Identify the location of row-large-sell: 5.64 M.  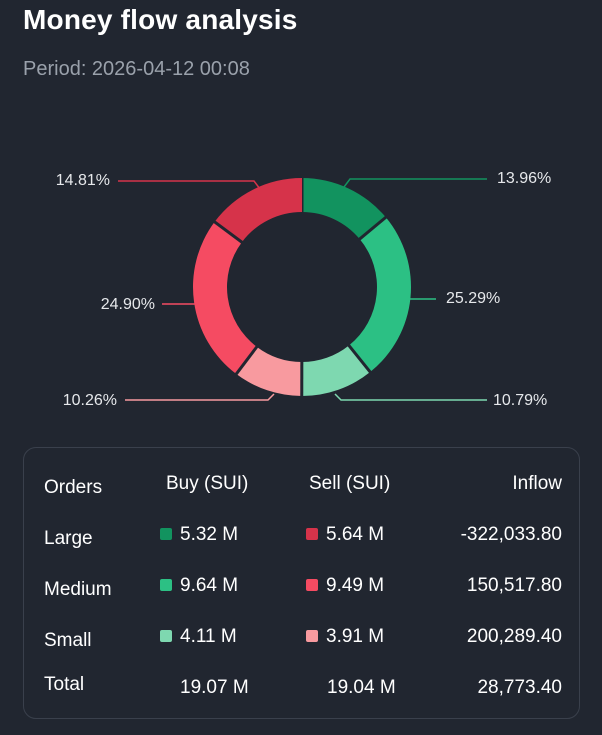
(345, 535).